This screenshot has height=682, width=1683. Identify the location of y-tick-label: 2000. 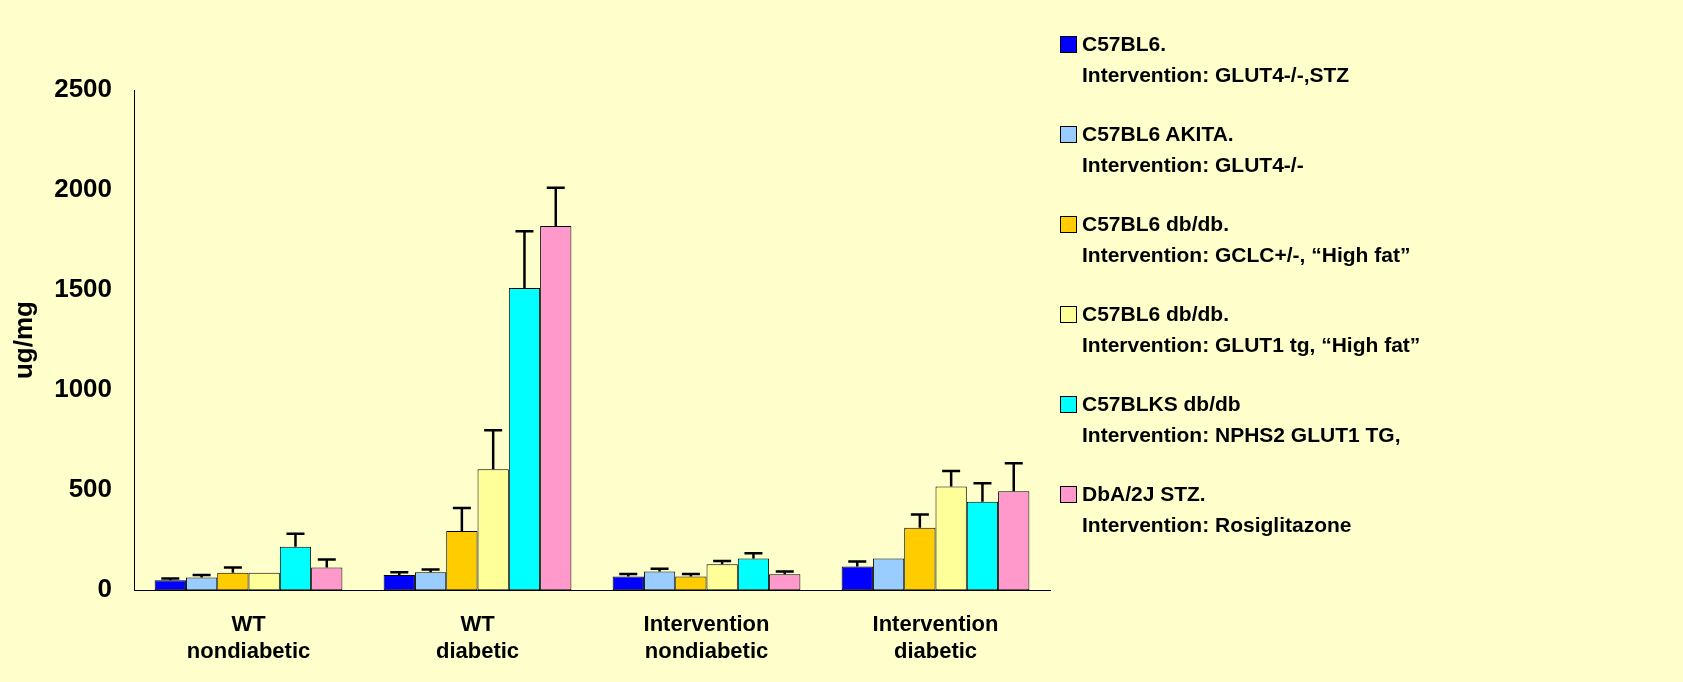
(83, 188).